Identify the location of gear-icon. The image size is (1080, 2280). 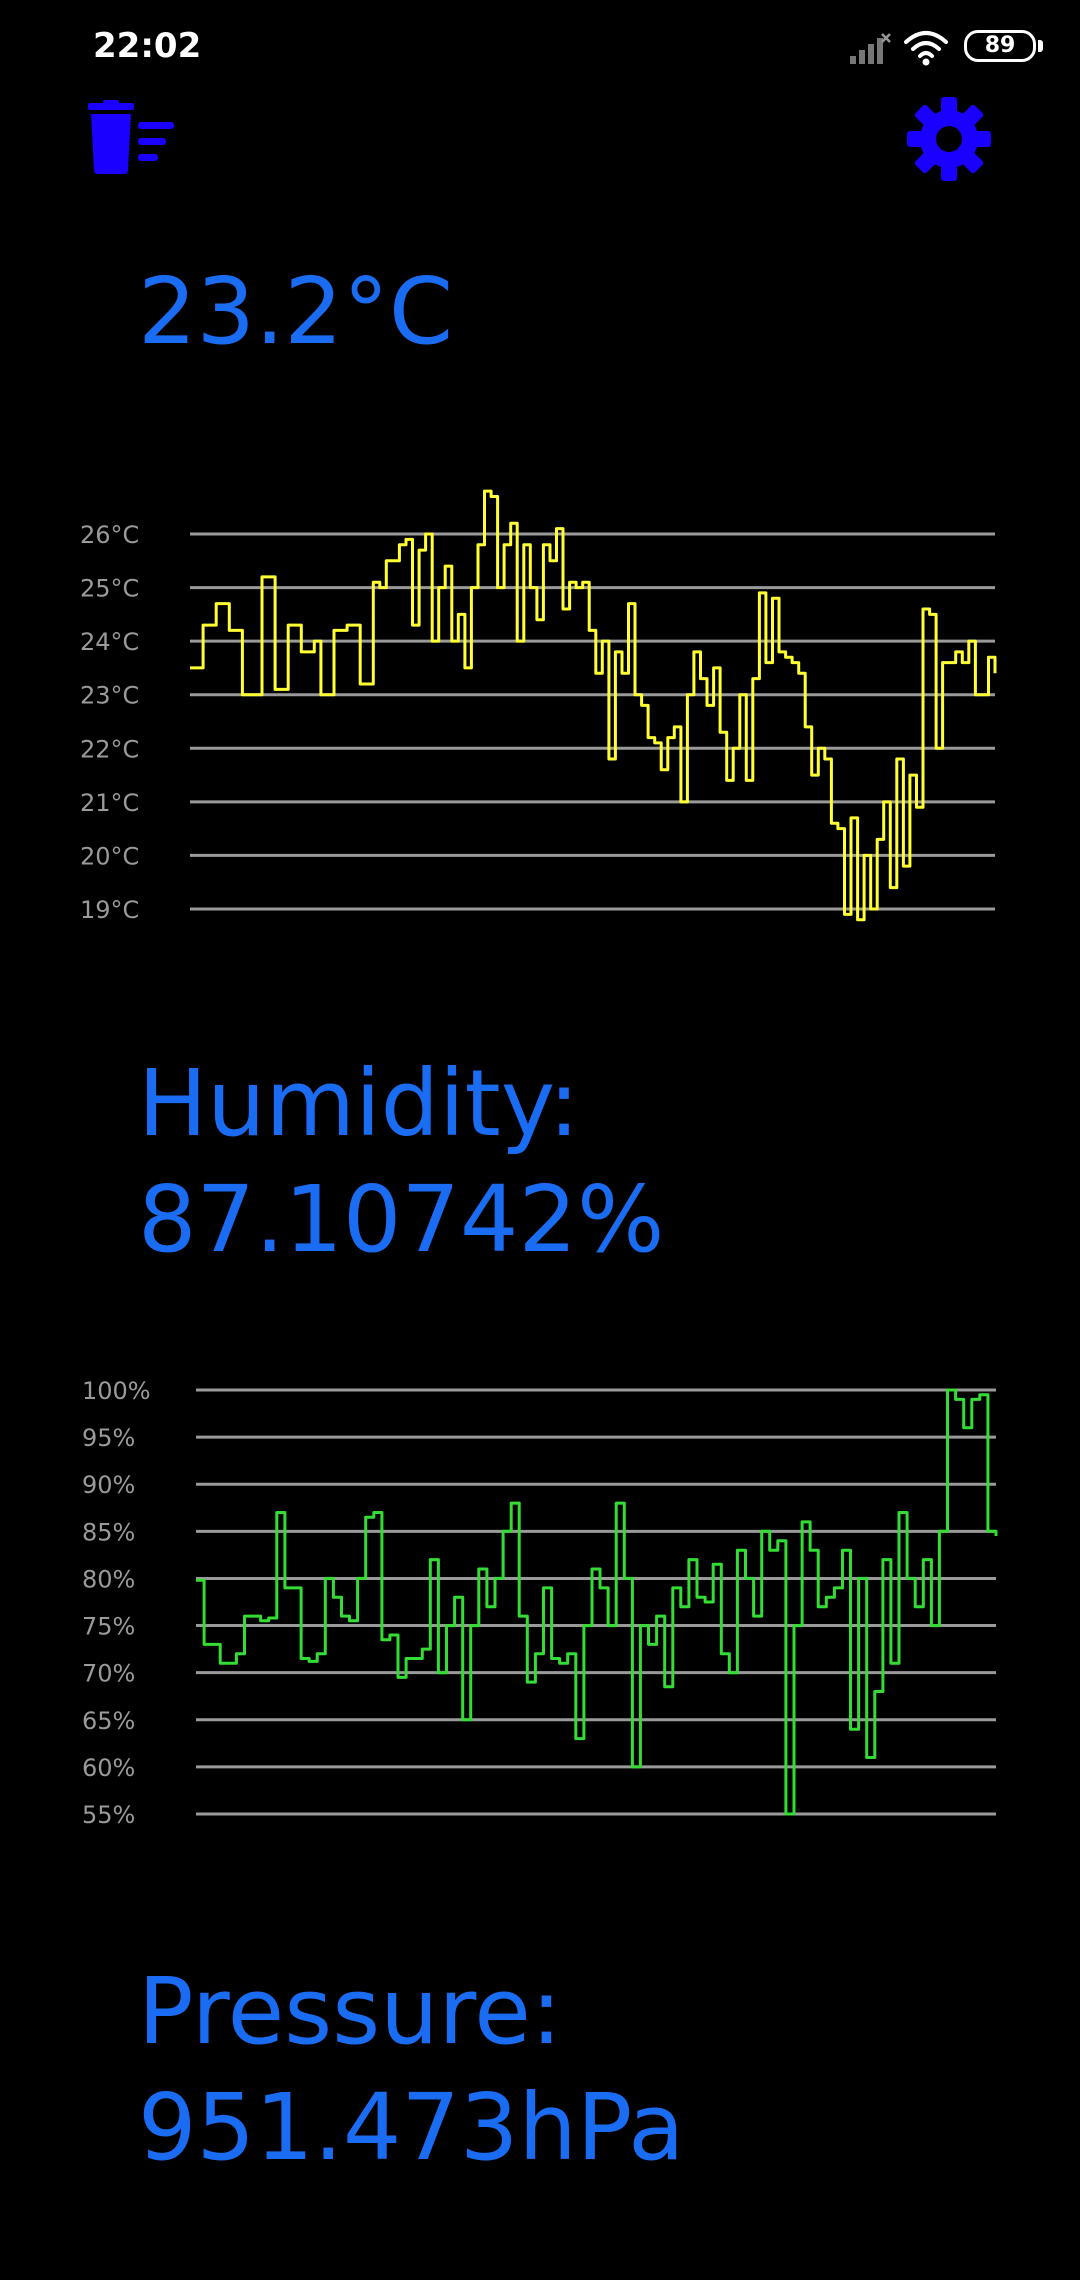
(949, 139).